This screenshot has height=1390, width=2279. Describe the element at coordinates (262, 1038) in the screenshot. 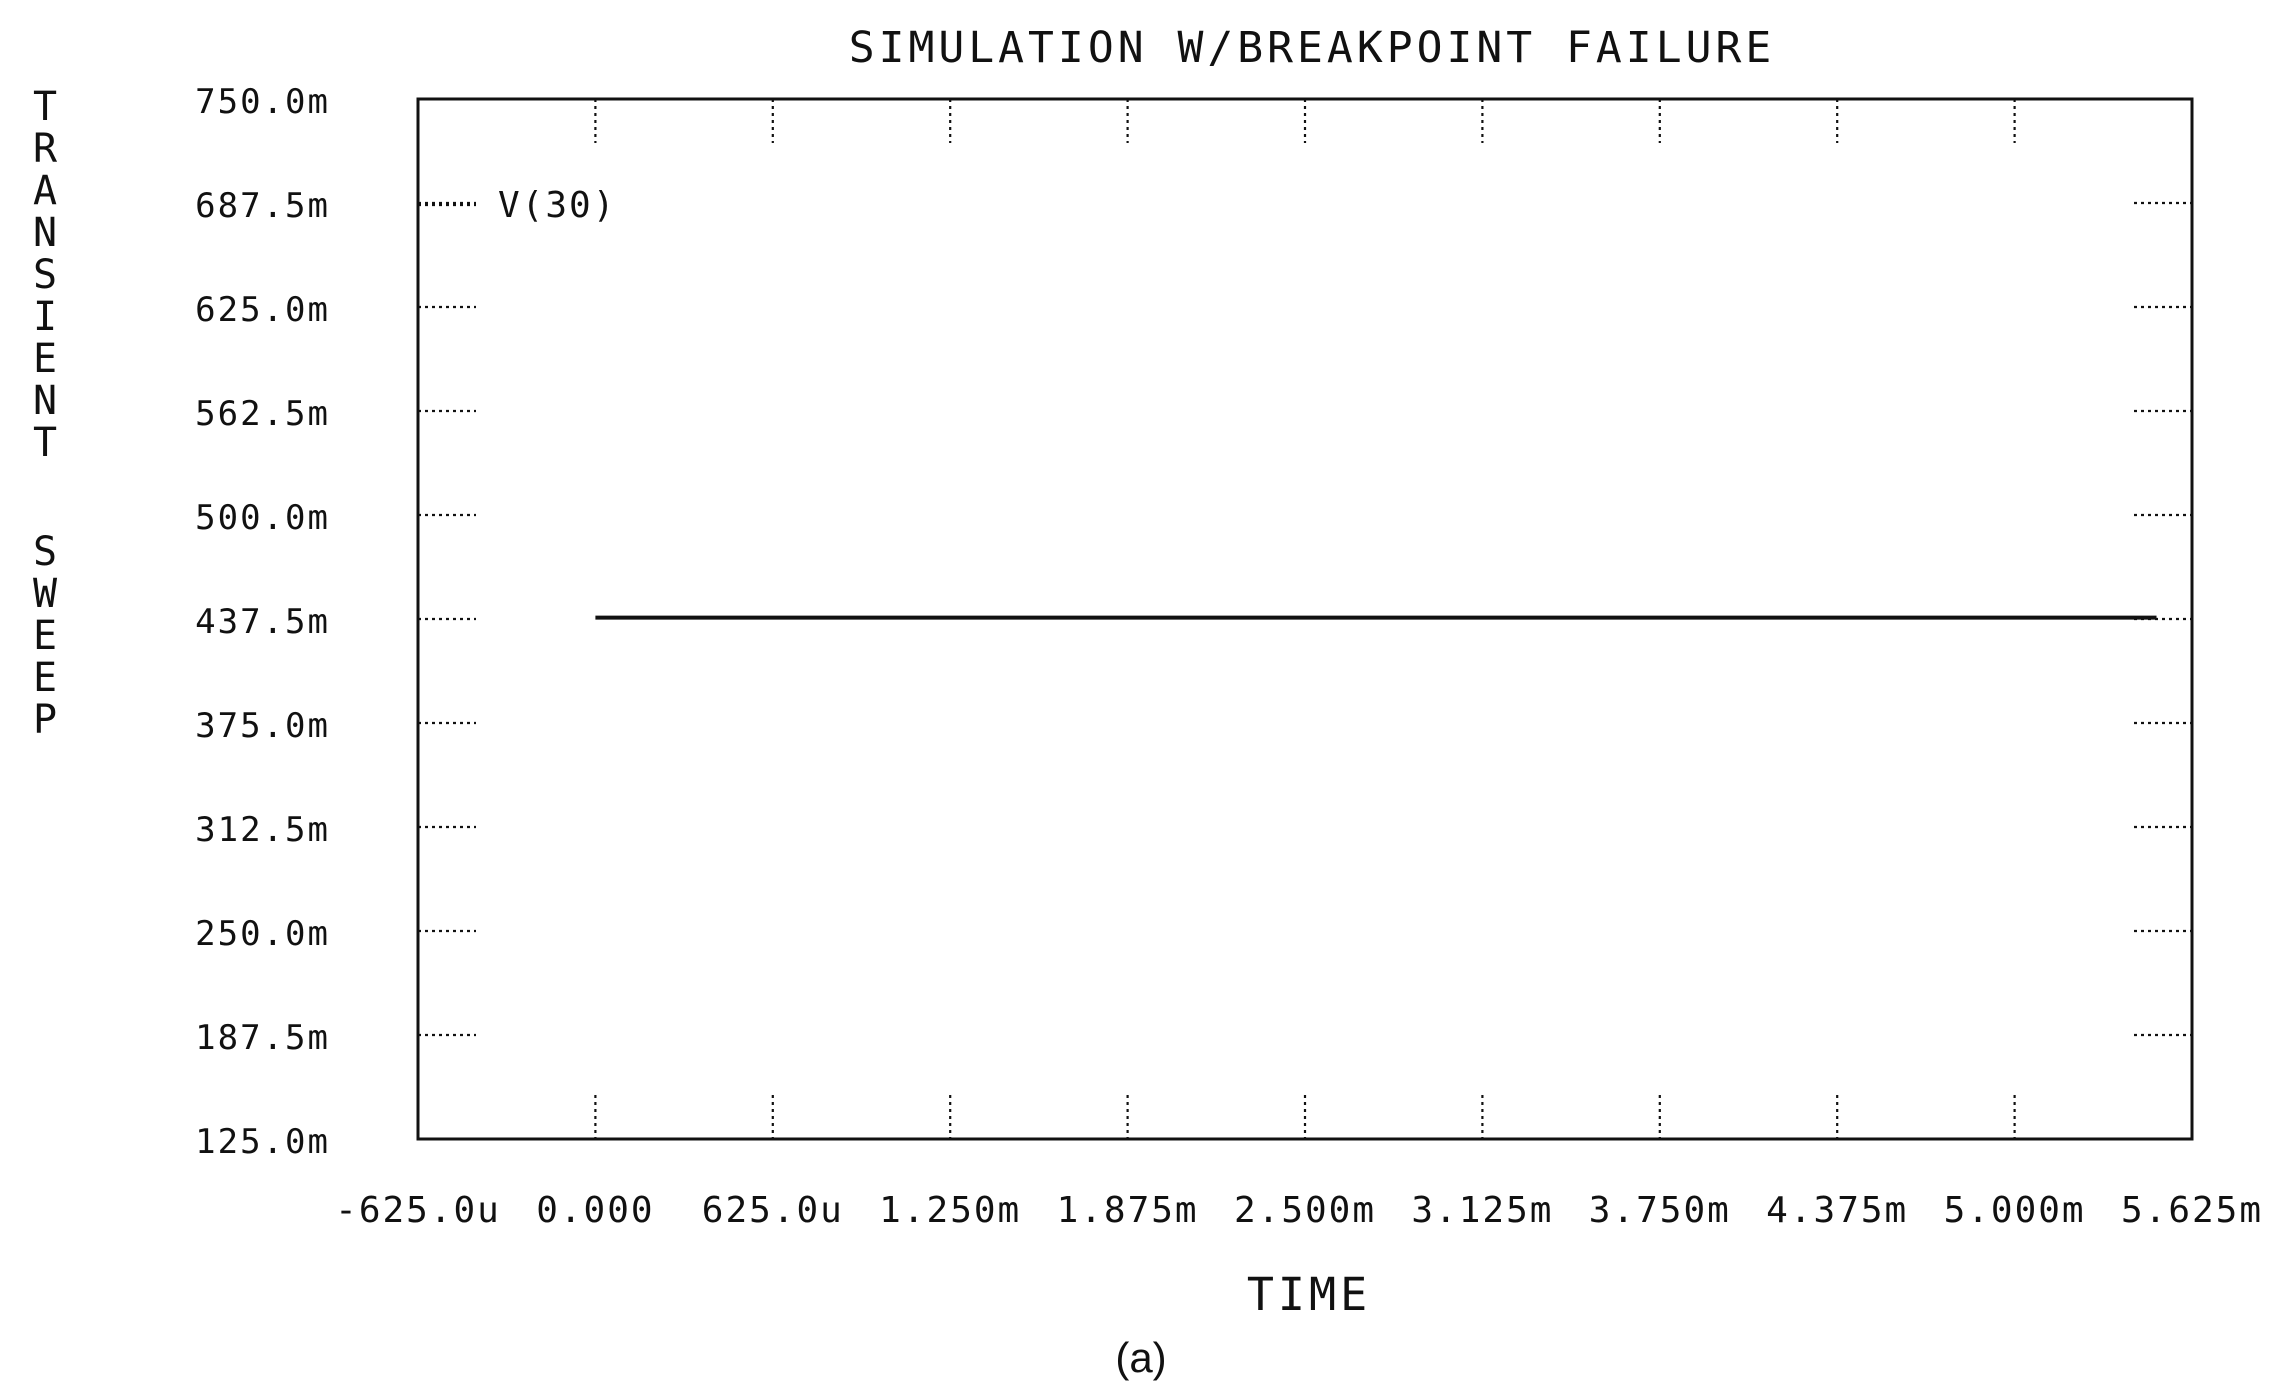

I see `y-tick-label: 187.5m` at that location.